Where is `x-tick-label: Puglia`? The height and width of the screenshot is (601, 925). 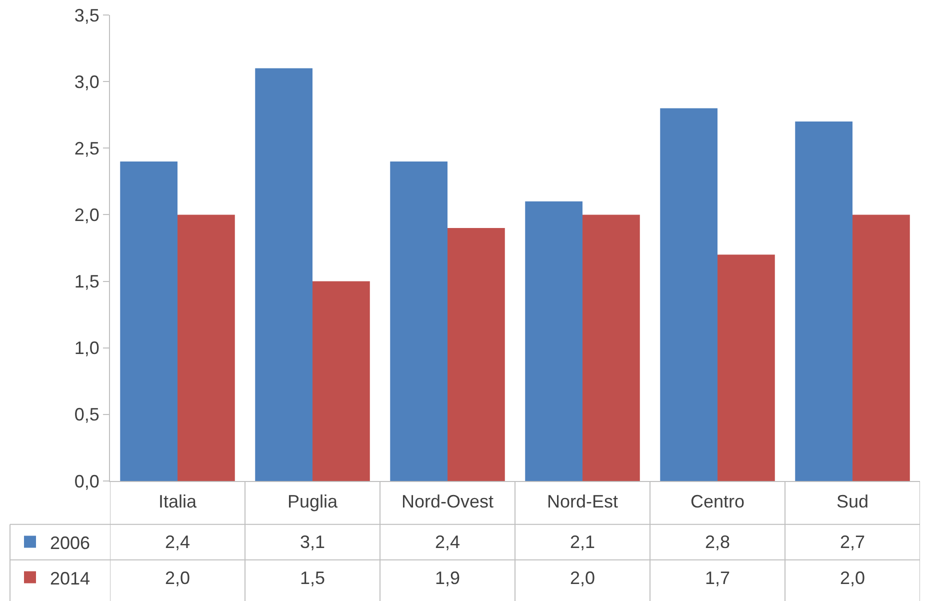
x-tick-label: Puglia is located at coordinates (312, 502).